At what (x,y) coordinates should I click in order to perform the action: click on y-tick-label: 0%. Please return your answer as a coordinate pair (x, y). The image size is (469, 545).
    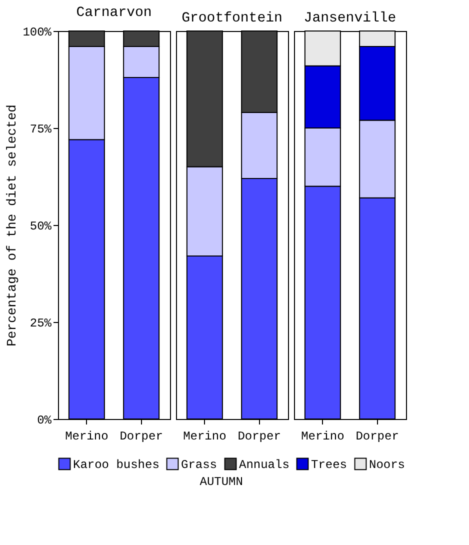
    Looking at the image, I should click on (44, 421).